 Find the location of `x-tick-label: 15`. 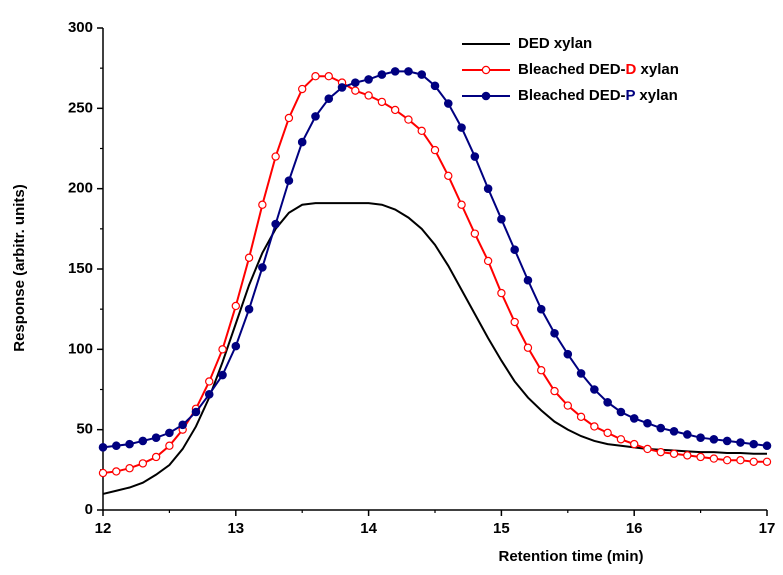

x-tick-label: 15 is located at coordinates (501, 528).